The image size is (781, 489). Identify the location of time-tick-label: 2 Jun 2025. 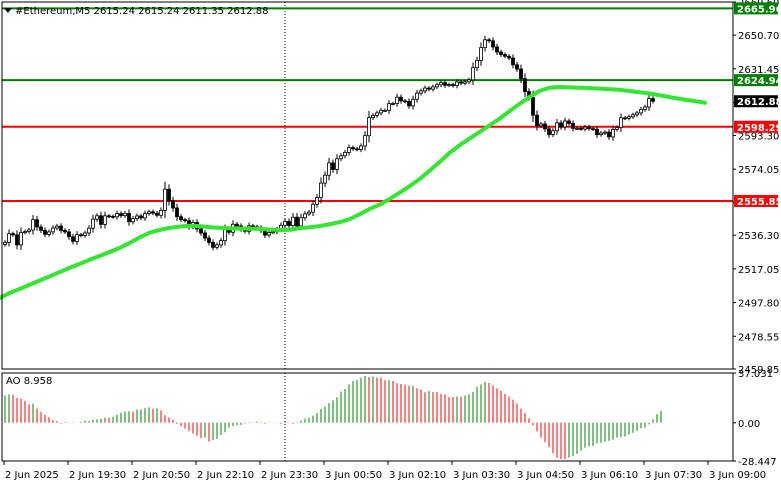
(32, 475).